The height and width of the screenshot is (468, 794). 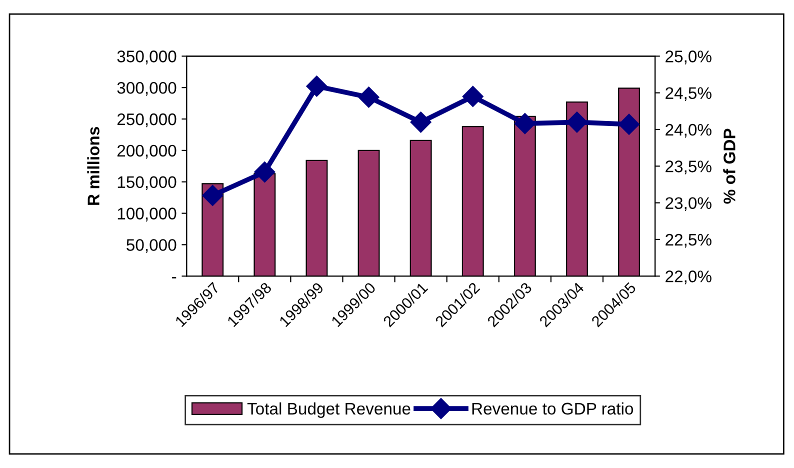 I want to click on y-axis-title: R millions, so click(x=93, y=166).